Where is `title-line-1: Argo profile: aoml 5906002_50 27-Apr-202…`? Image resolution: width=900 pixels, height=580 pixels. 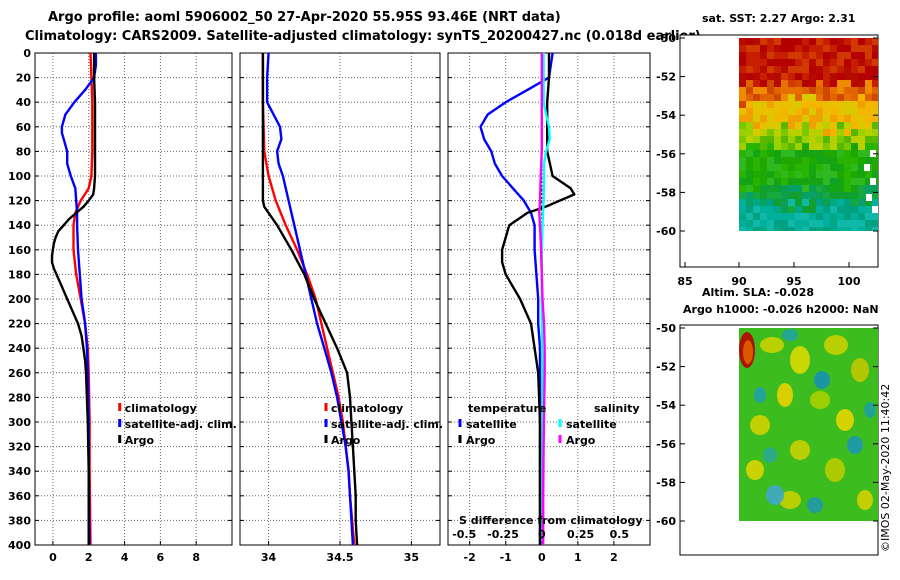 title-line-1: Argo profile: aoml 5906002_50 27-Apr-202… is located at coordinates (304, 17).